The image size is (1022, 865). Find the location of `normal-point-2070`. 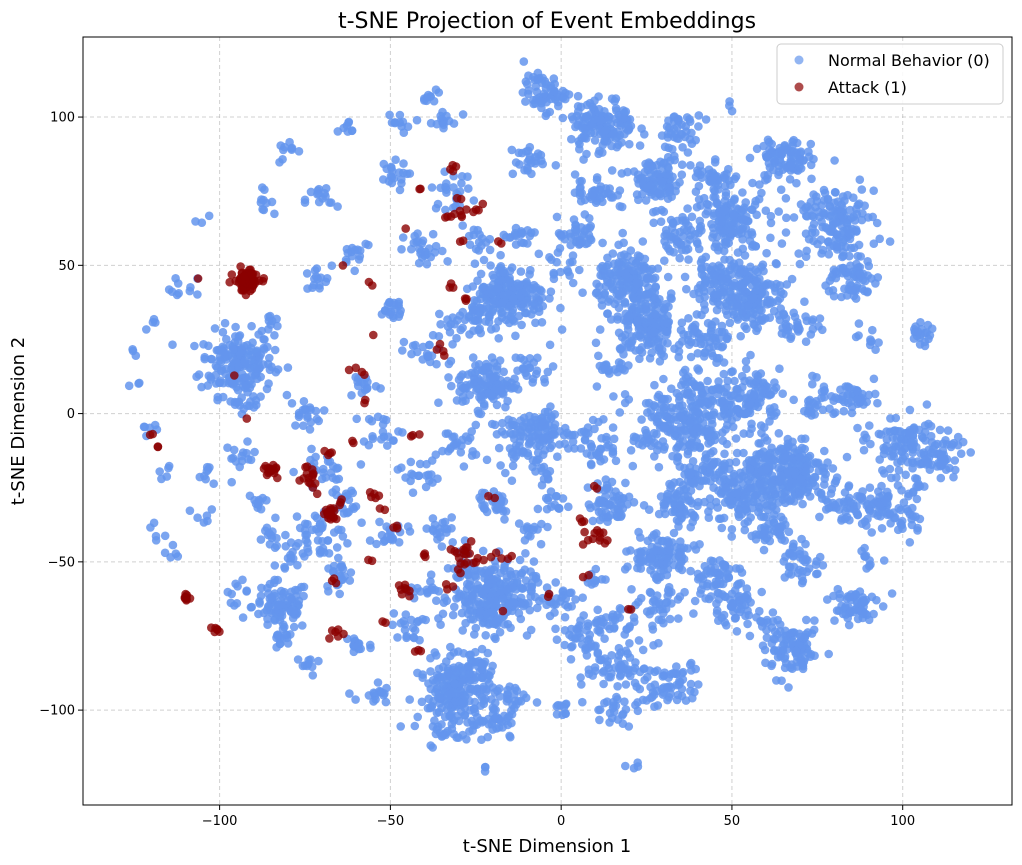

normal-point-2070 is located at coordinates (524, 418).